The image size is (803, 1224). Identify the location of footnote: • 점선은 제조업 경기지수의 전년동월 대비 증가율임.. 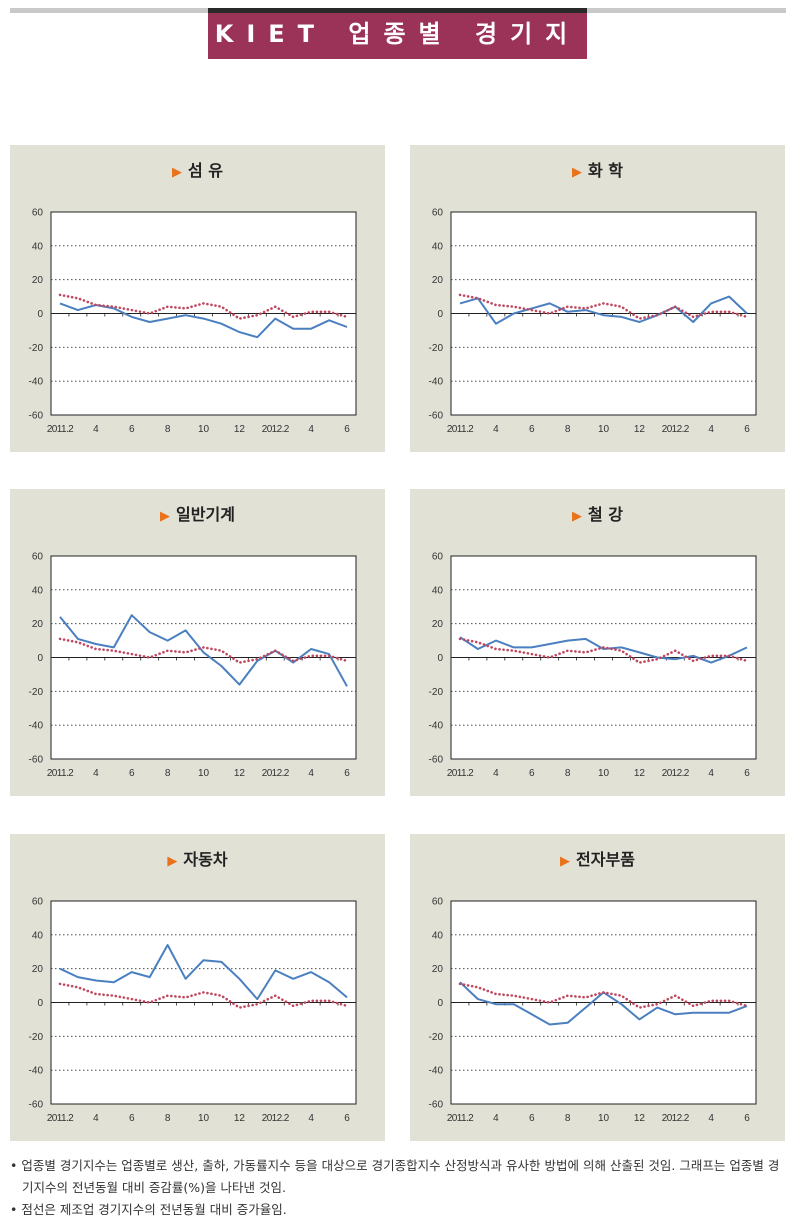
(148, 1209).